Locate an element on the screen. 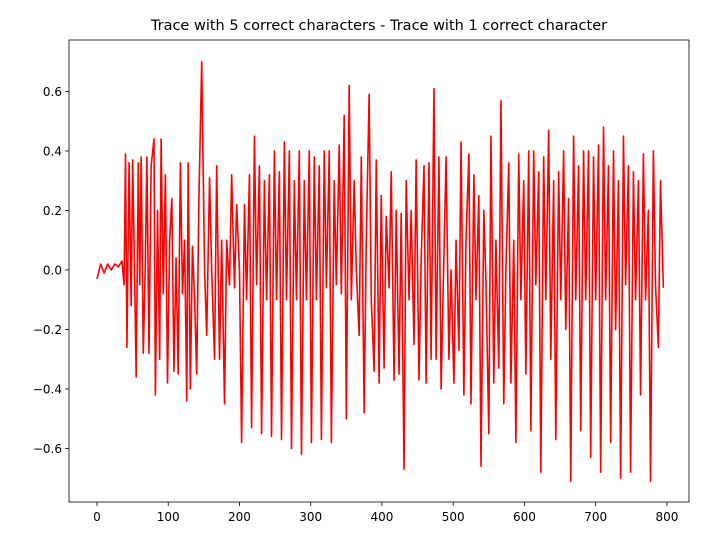 This screenshot has height=552, width=722. x-tick-label: 100 is located at coordinates (168, 517).